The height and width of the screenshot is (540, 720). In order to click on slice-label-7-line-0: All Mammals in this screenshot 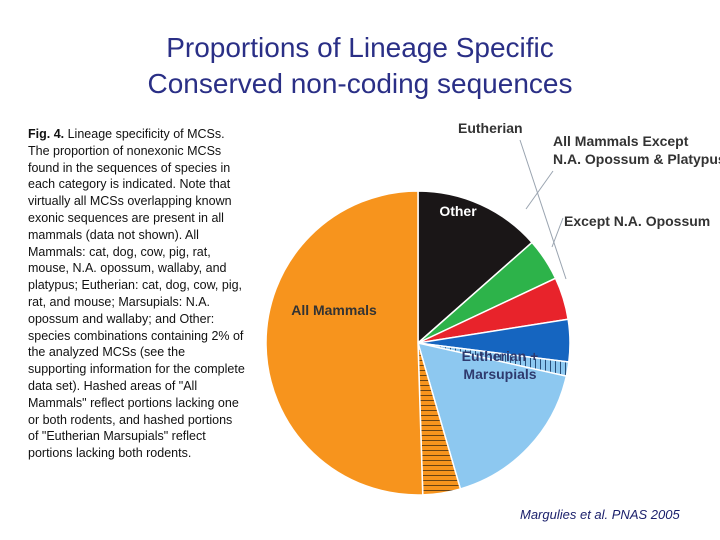, I will do `click(334, 310)`.